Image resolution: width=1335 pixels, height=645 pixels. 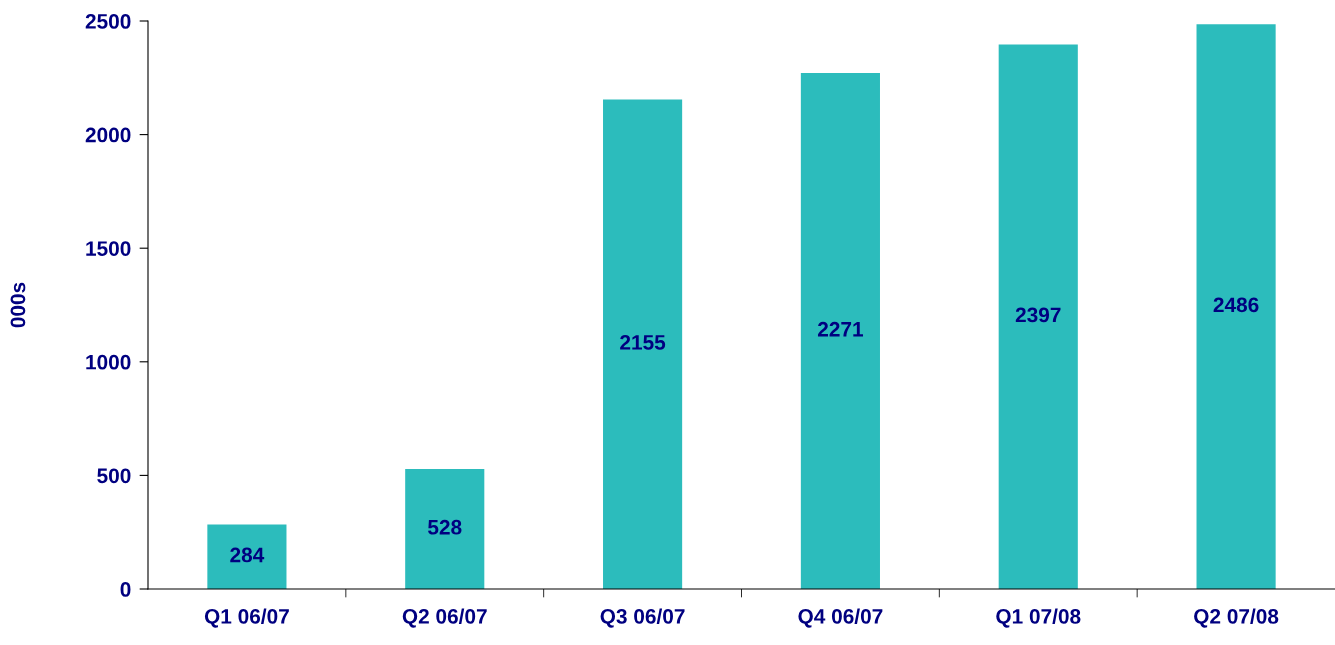 I want to click on y-tick-label: 1500, so click(x=108, y=248).